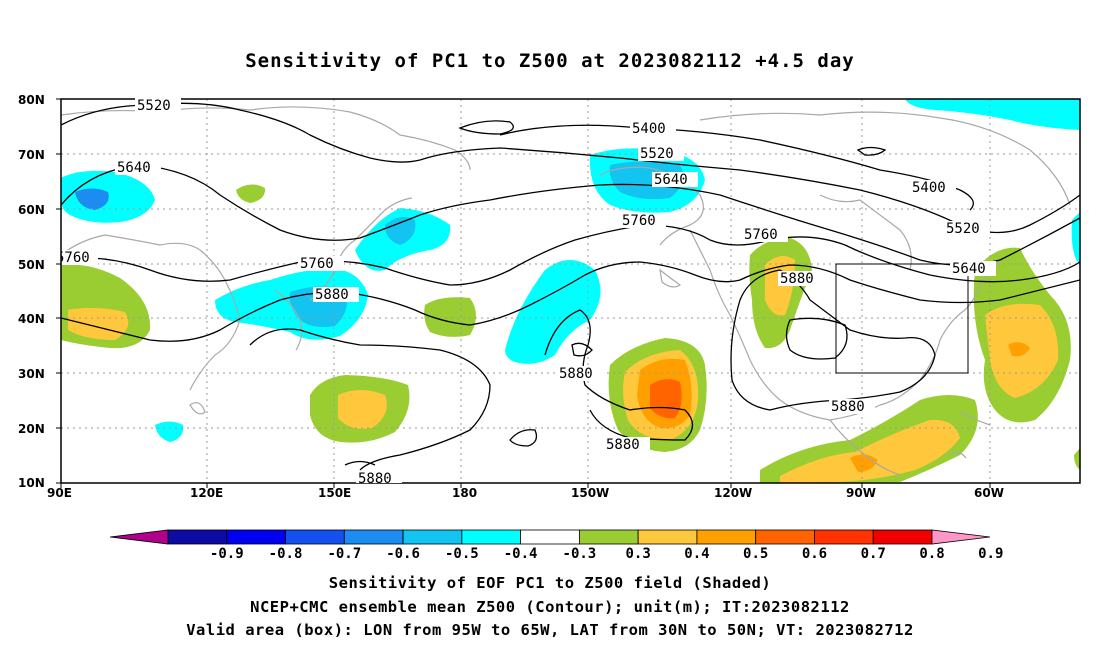 This screenshot has height=650, width=1100. I want to click on neg-region-greenland, so click(992, 114).